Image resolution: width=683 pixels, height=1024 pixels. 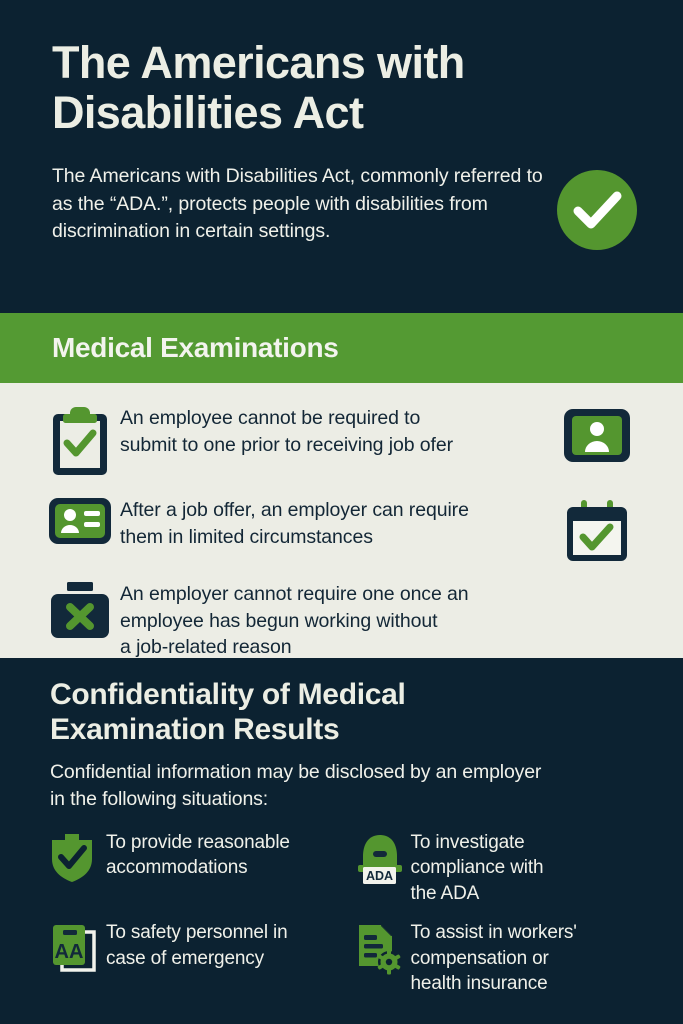 What do you see at coordinates (198, 855) in the screenshot?
I see `list-item-text: To provide reasonable accommodations` at bounding box center [198, 855].